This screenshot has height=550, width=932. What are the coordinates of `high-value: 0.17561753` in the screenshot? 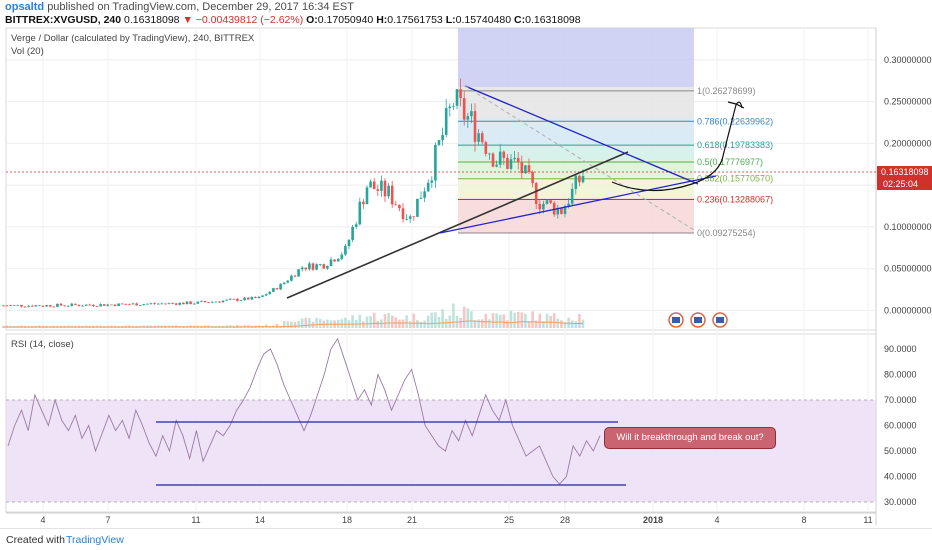 It's located at (415, 20).